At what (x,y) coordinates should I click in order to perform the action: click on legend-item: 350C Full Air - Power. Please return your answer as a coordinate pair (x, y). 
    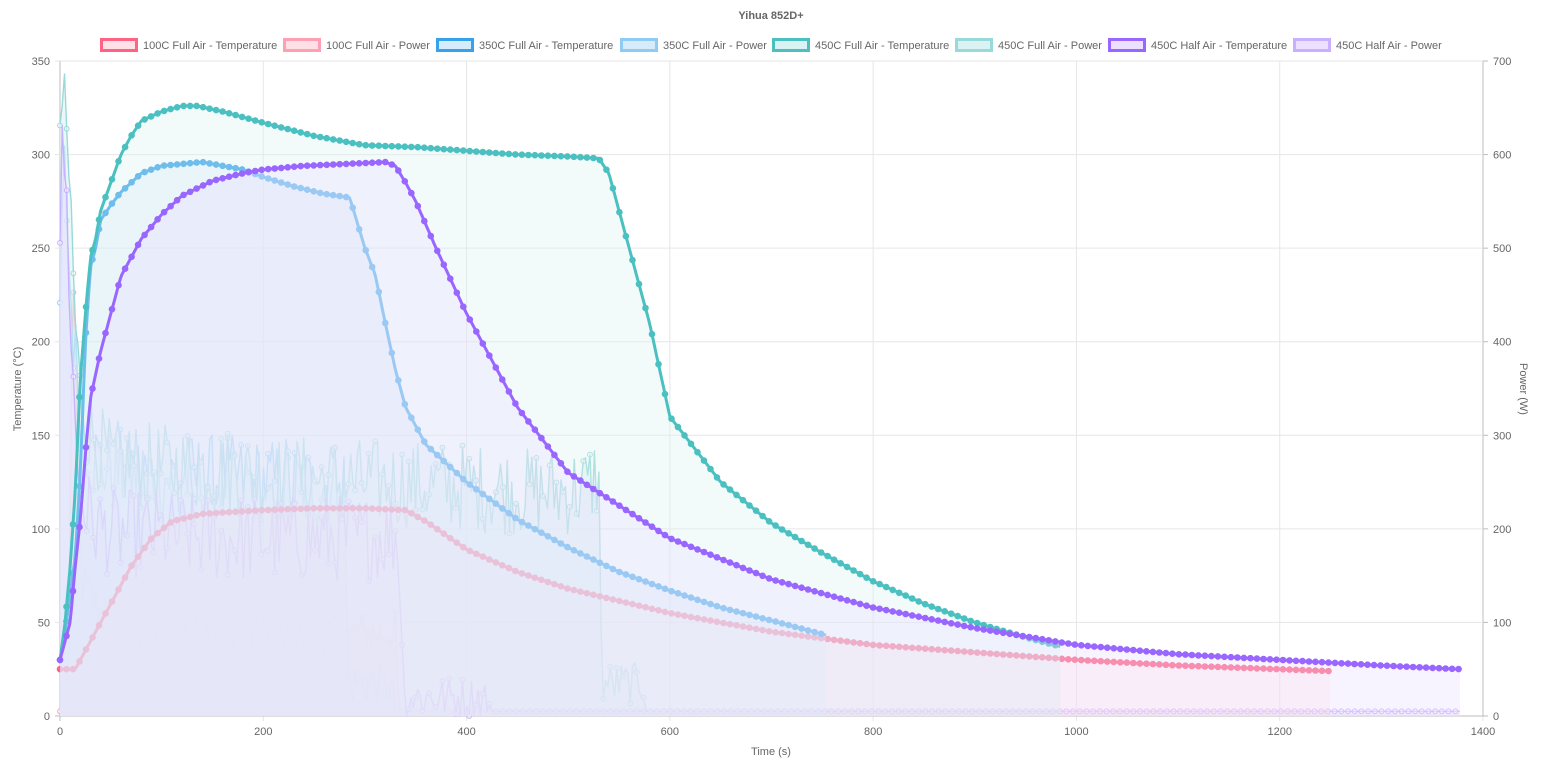
    Looking at the image, I should click on (694, 45).